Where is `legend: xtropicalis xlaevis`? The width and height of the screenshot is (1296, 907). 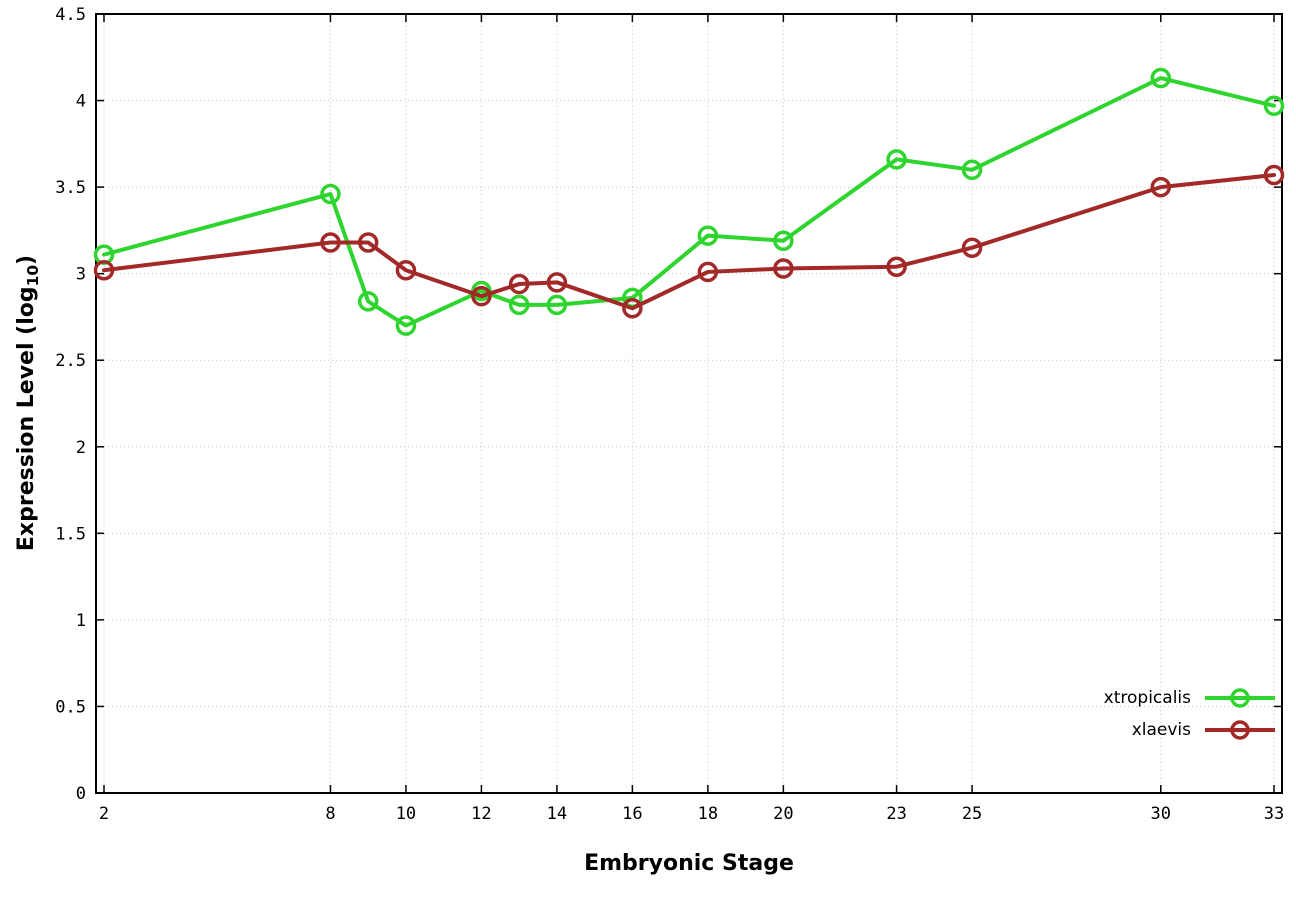 legend: xtropicalis xlaevis is located at coordinates (1190, 714).